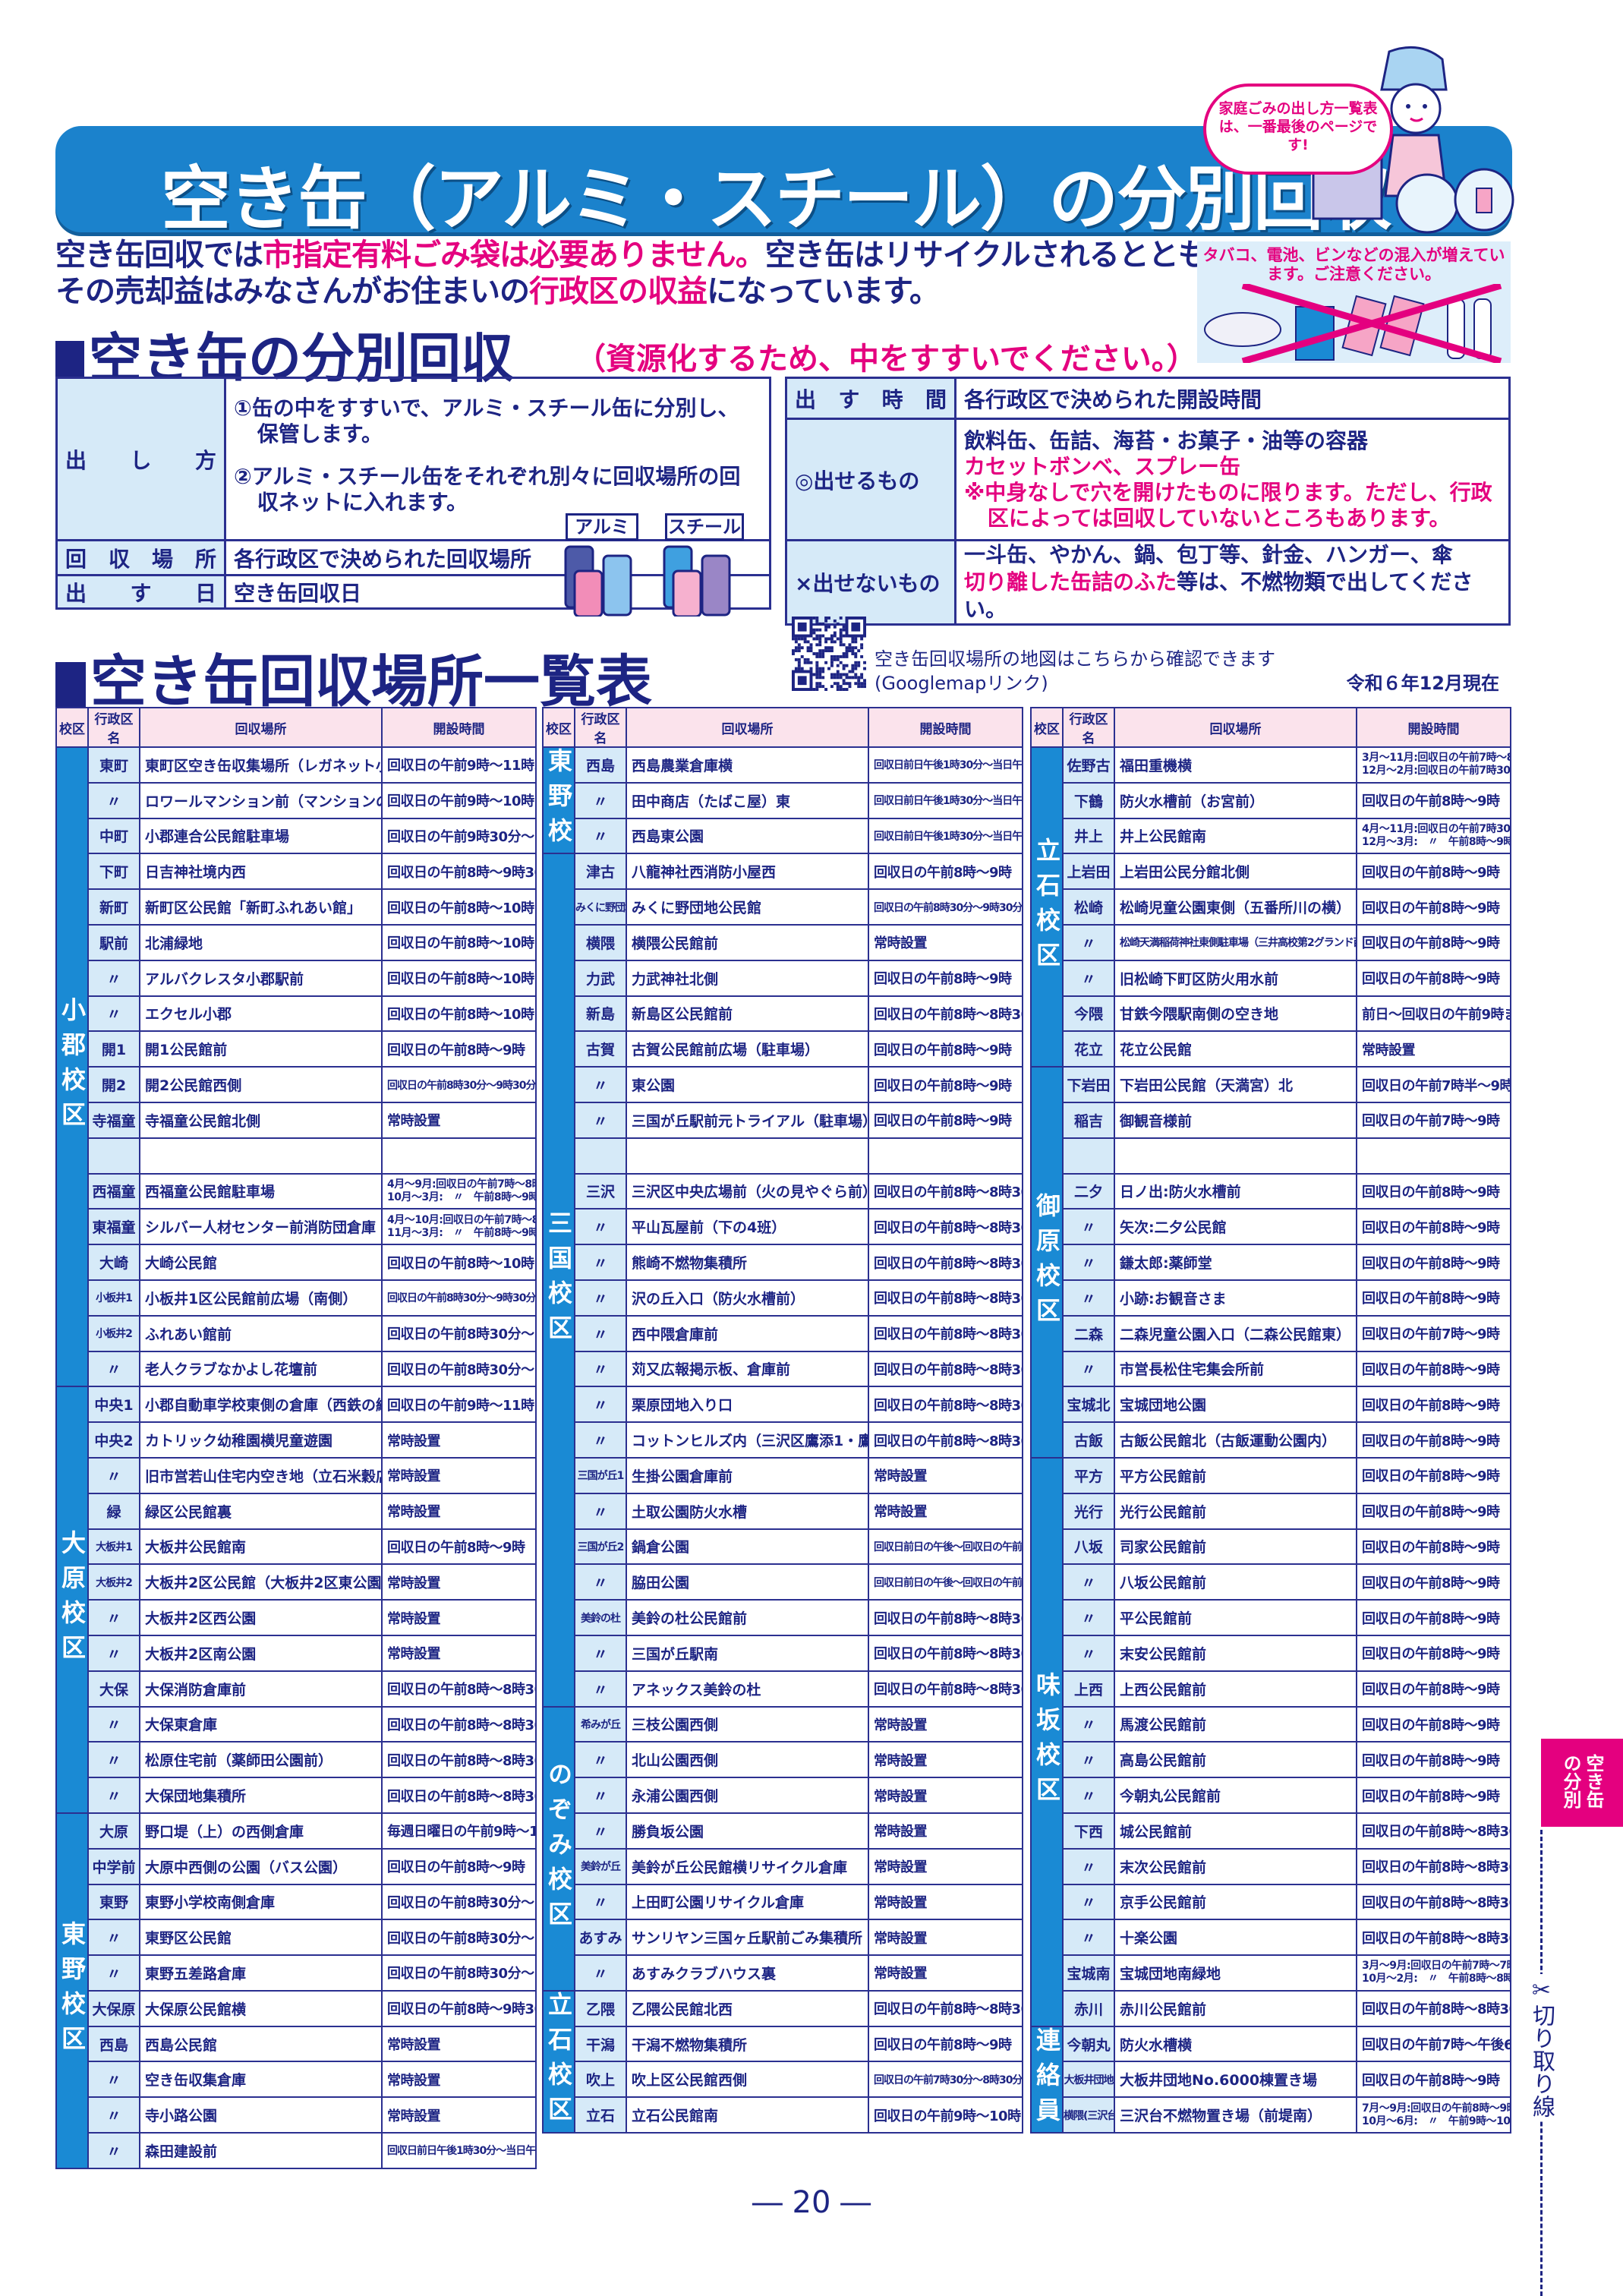 The image size is (1623, 2296). Describe the element at coordinates (113, 836) in the screenshot. I see `district-cell: 中町` at that location.